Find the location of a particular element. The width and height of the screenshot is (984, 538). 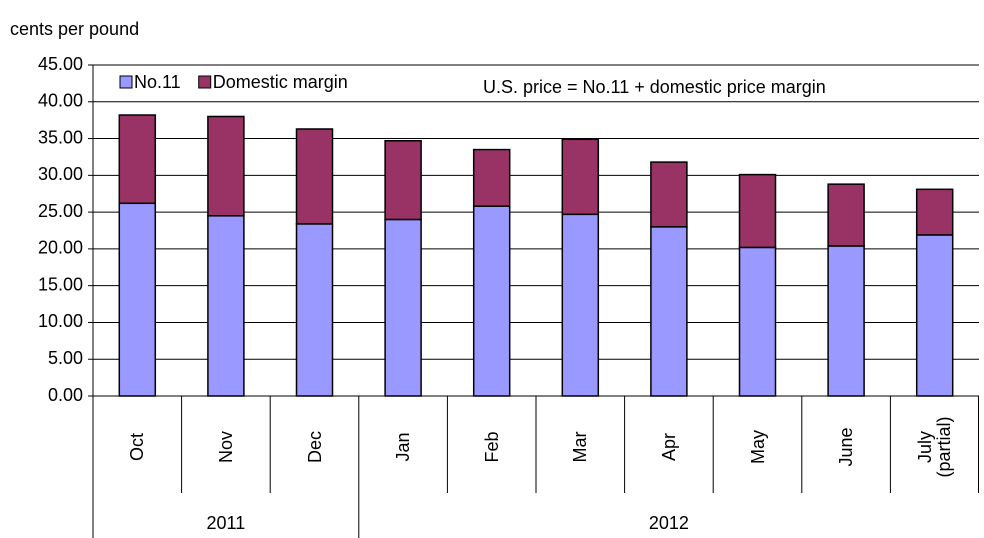

x-tick-label: Jan is located at coordinates (402, 446).